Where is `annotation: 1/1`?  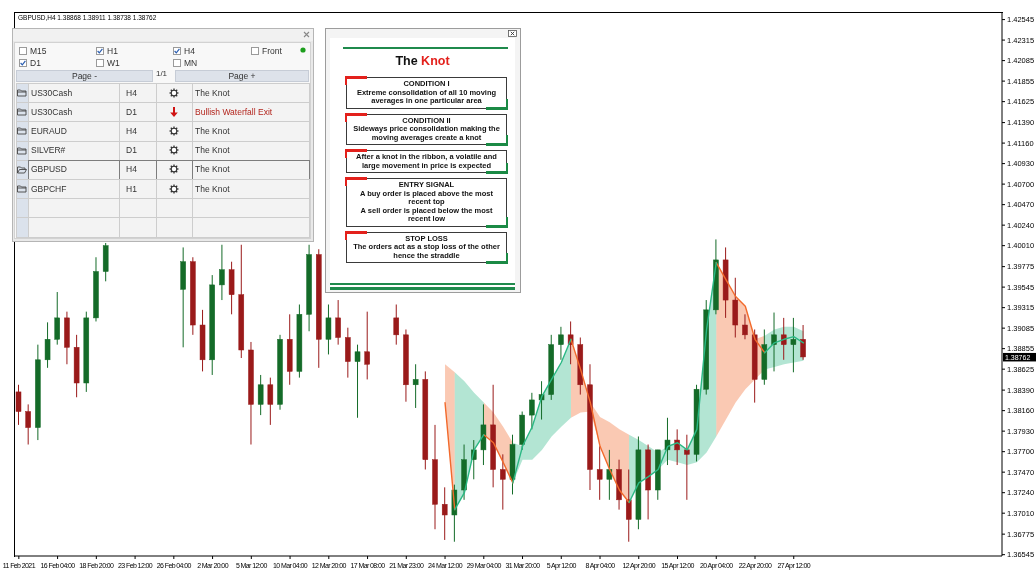
annotation: 1/1 is located at coordinates (161, 74).